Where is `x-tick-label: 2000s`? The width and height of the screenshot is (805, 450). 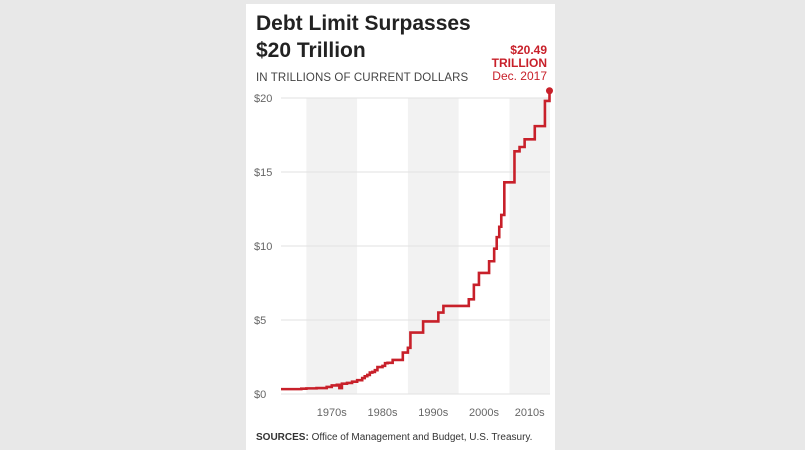 x-tick-label: 2000s is located at coordinates (484, 413).